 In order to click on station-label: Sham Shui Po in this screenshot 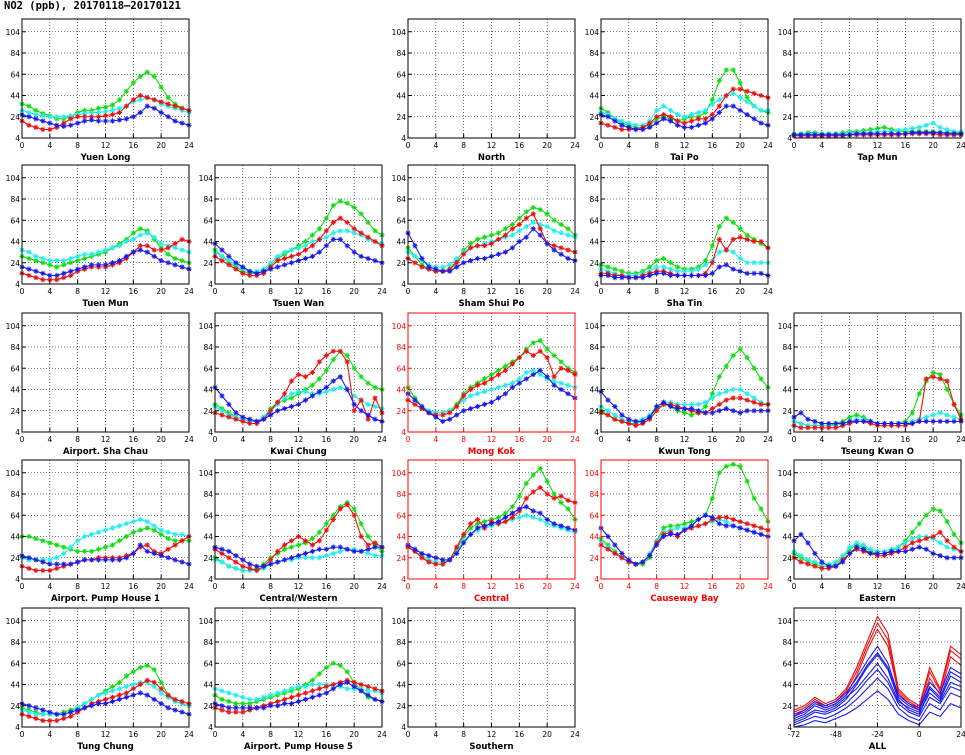, I will do `click(492, 304)`.